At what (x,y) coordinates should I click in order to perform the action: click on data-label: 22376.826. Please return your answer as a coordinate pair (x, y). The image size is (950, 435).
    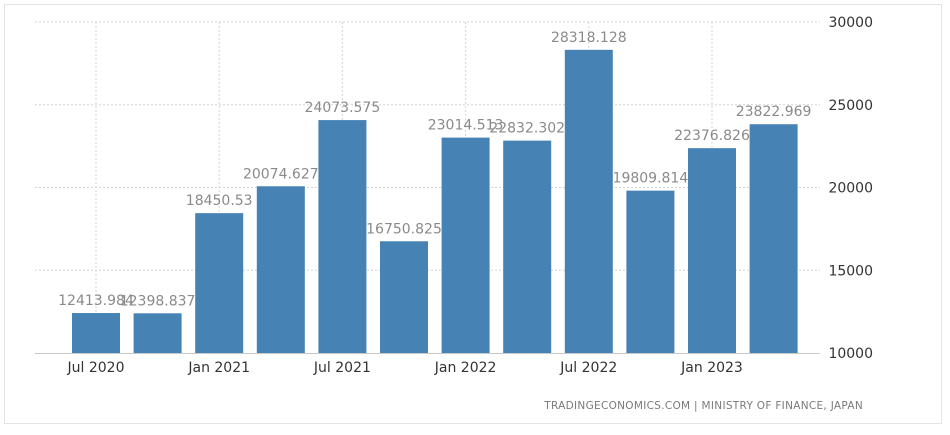
    Looking at the image, I should click on (712, 136).